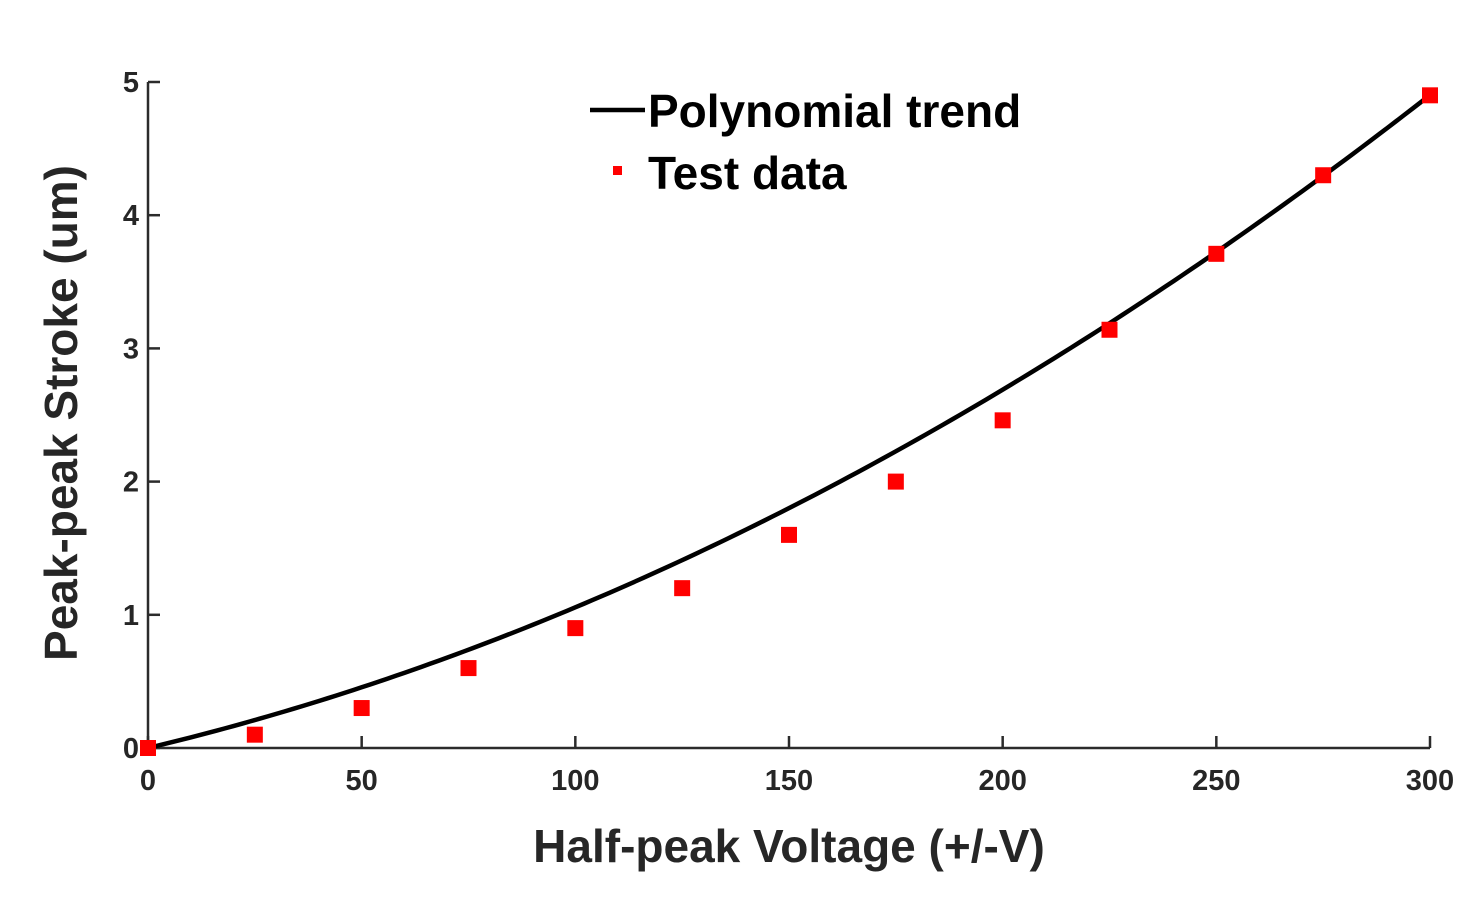  I want to click on y-tick-label-0: 0, so click(131, 749).